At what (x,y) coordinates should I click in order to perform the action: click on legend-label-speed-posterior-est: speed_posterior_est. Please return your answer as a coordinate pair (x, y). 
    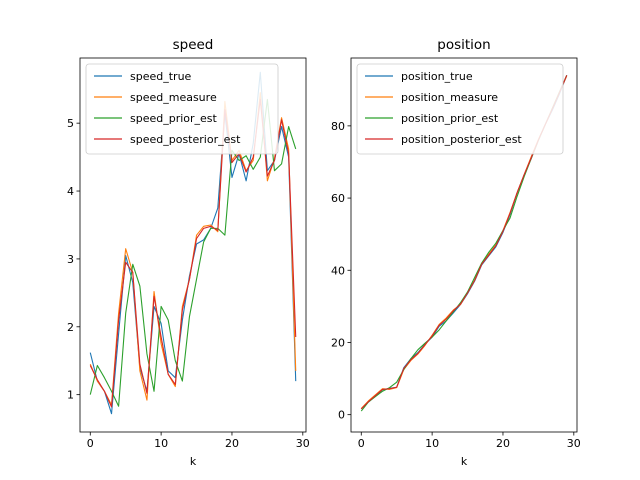
    Looking at the image, I should click on (185, 139).